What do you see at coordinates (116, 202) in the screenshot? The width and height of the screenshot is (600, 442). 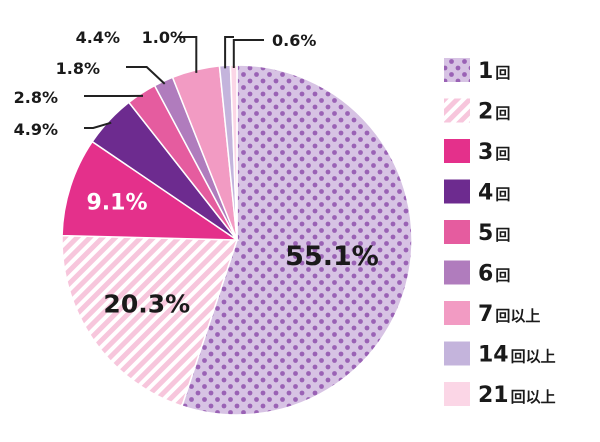 I see `slice-label-3: 9.1%` at bounding box center [116, 202].